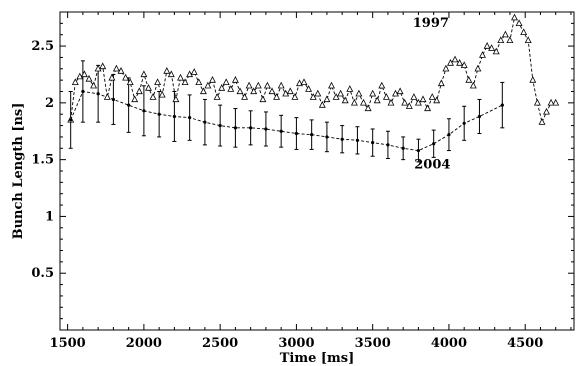 The image size is (576, 366). I want to click on series-labels: 1997 2004, so click(432, 94).